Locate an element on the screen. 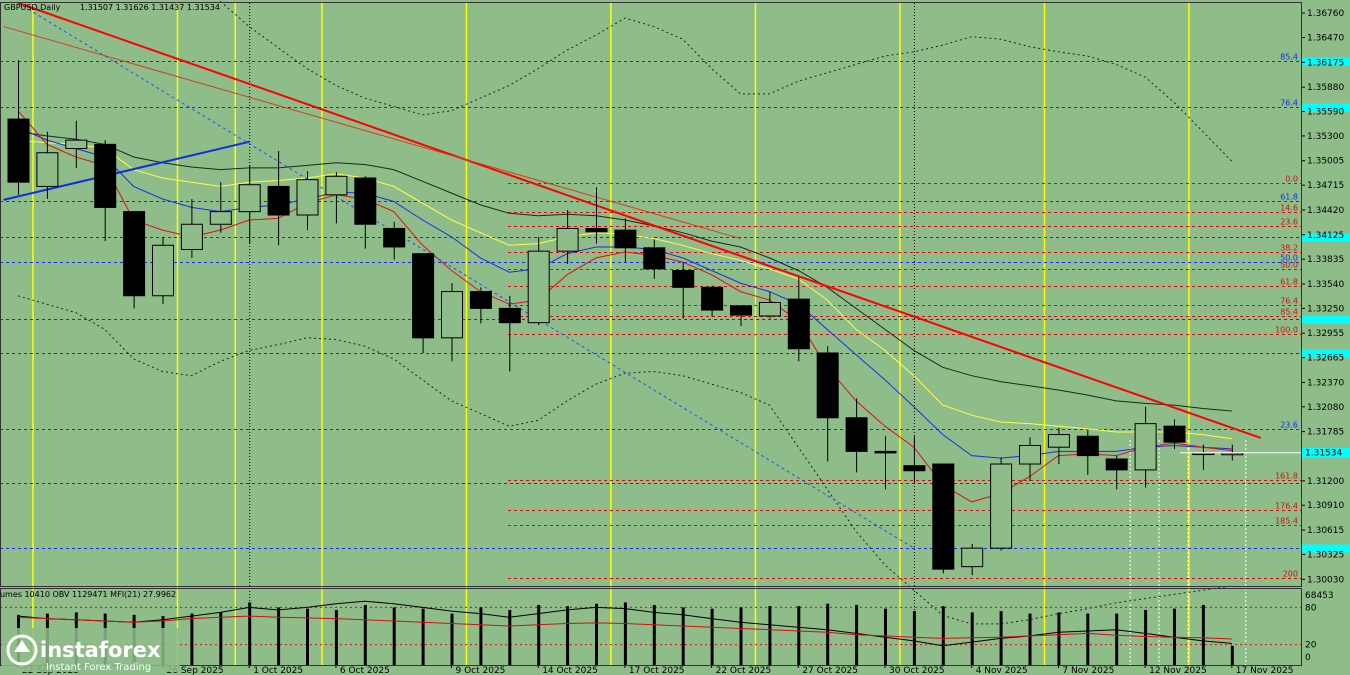 This screenshot has height=675, width=1350. price-tick-label-16: 1.32080 is located at coordinates (1325, 408).